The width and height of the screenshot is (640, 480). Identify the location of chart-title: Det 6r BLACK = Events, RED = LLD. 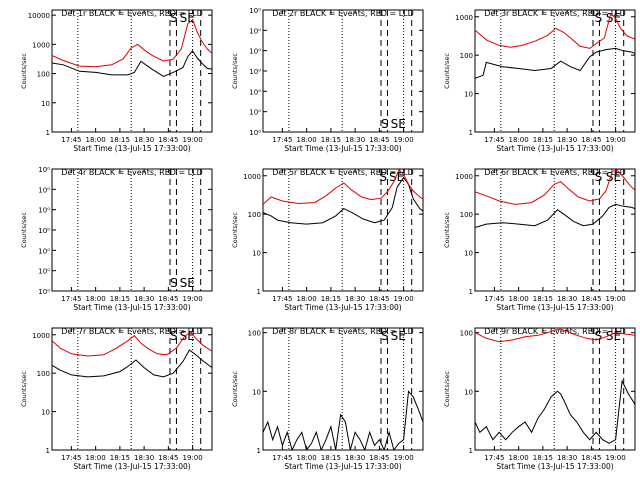
(555, 172).